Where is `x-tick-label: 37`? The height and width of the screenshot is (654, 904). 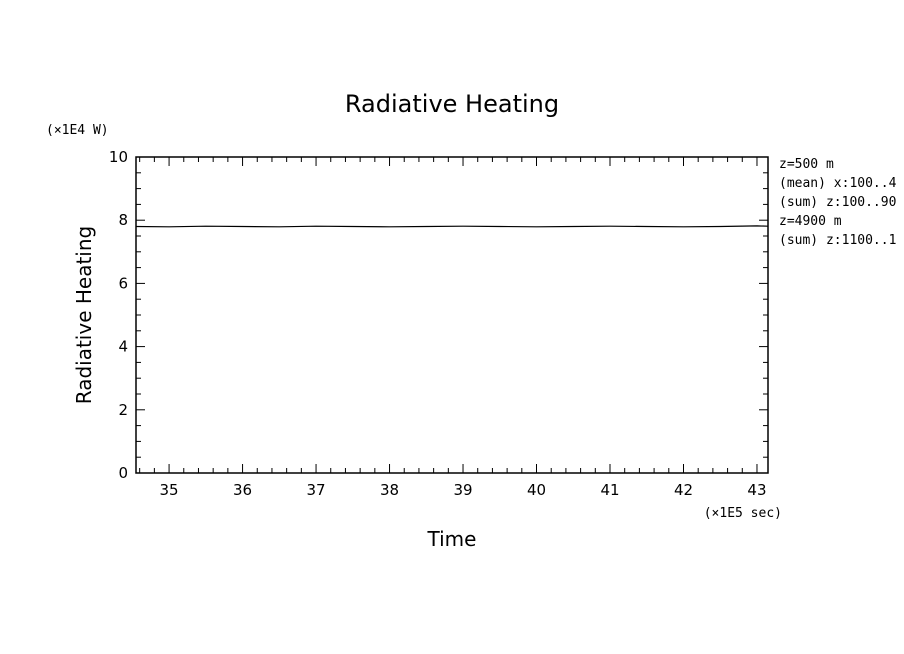
x-tick-label: 37 is located at coordinates (315, 490).